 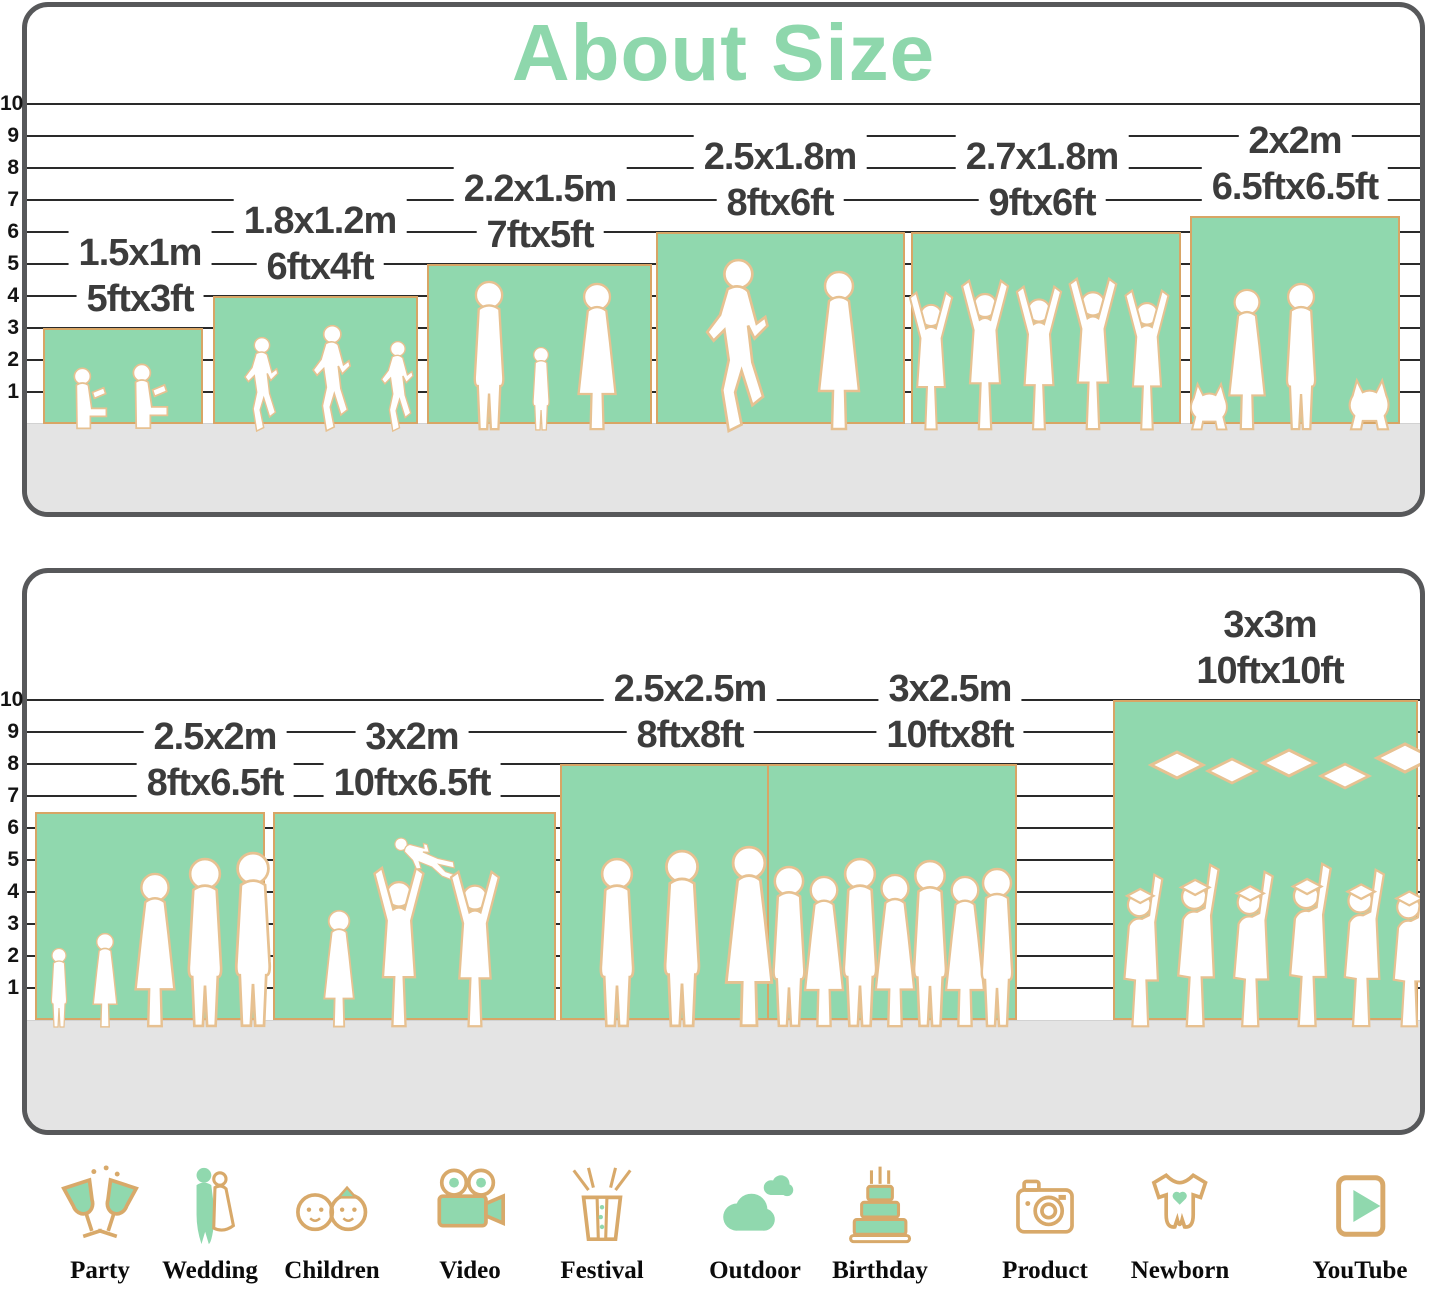 What do you see at coordinates (1042, 157) in the screenshot?
I see `size-label-metric: 2.7x1.8m` at bounding box center [1042, 157].